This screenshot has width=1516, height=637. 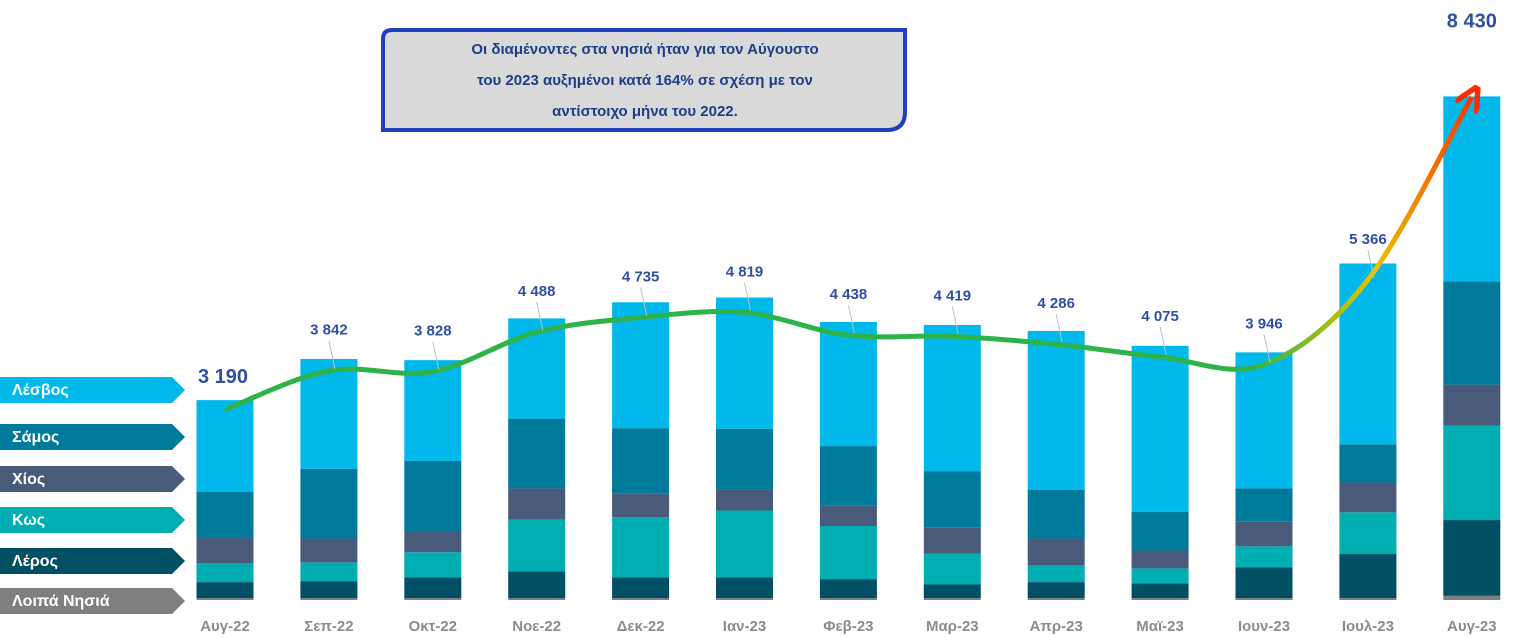 I want to click on total-label: 3 842, so click(x=329, y=330).